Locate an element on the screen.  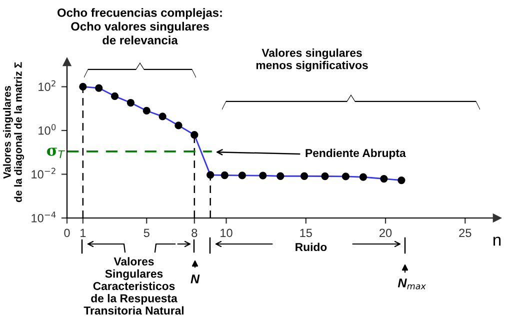
y-tick-label: 10$^{2}$ is located at coordinates (47, 86).